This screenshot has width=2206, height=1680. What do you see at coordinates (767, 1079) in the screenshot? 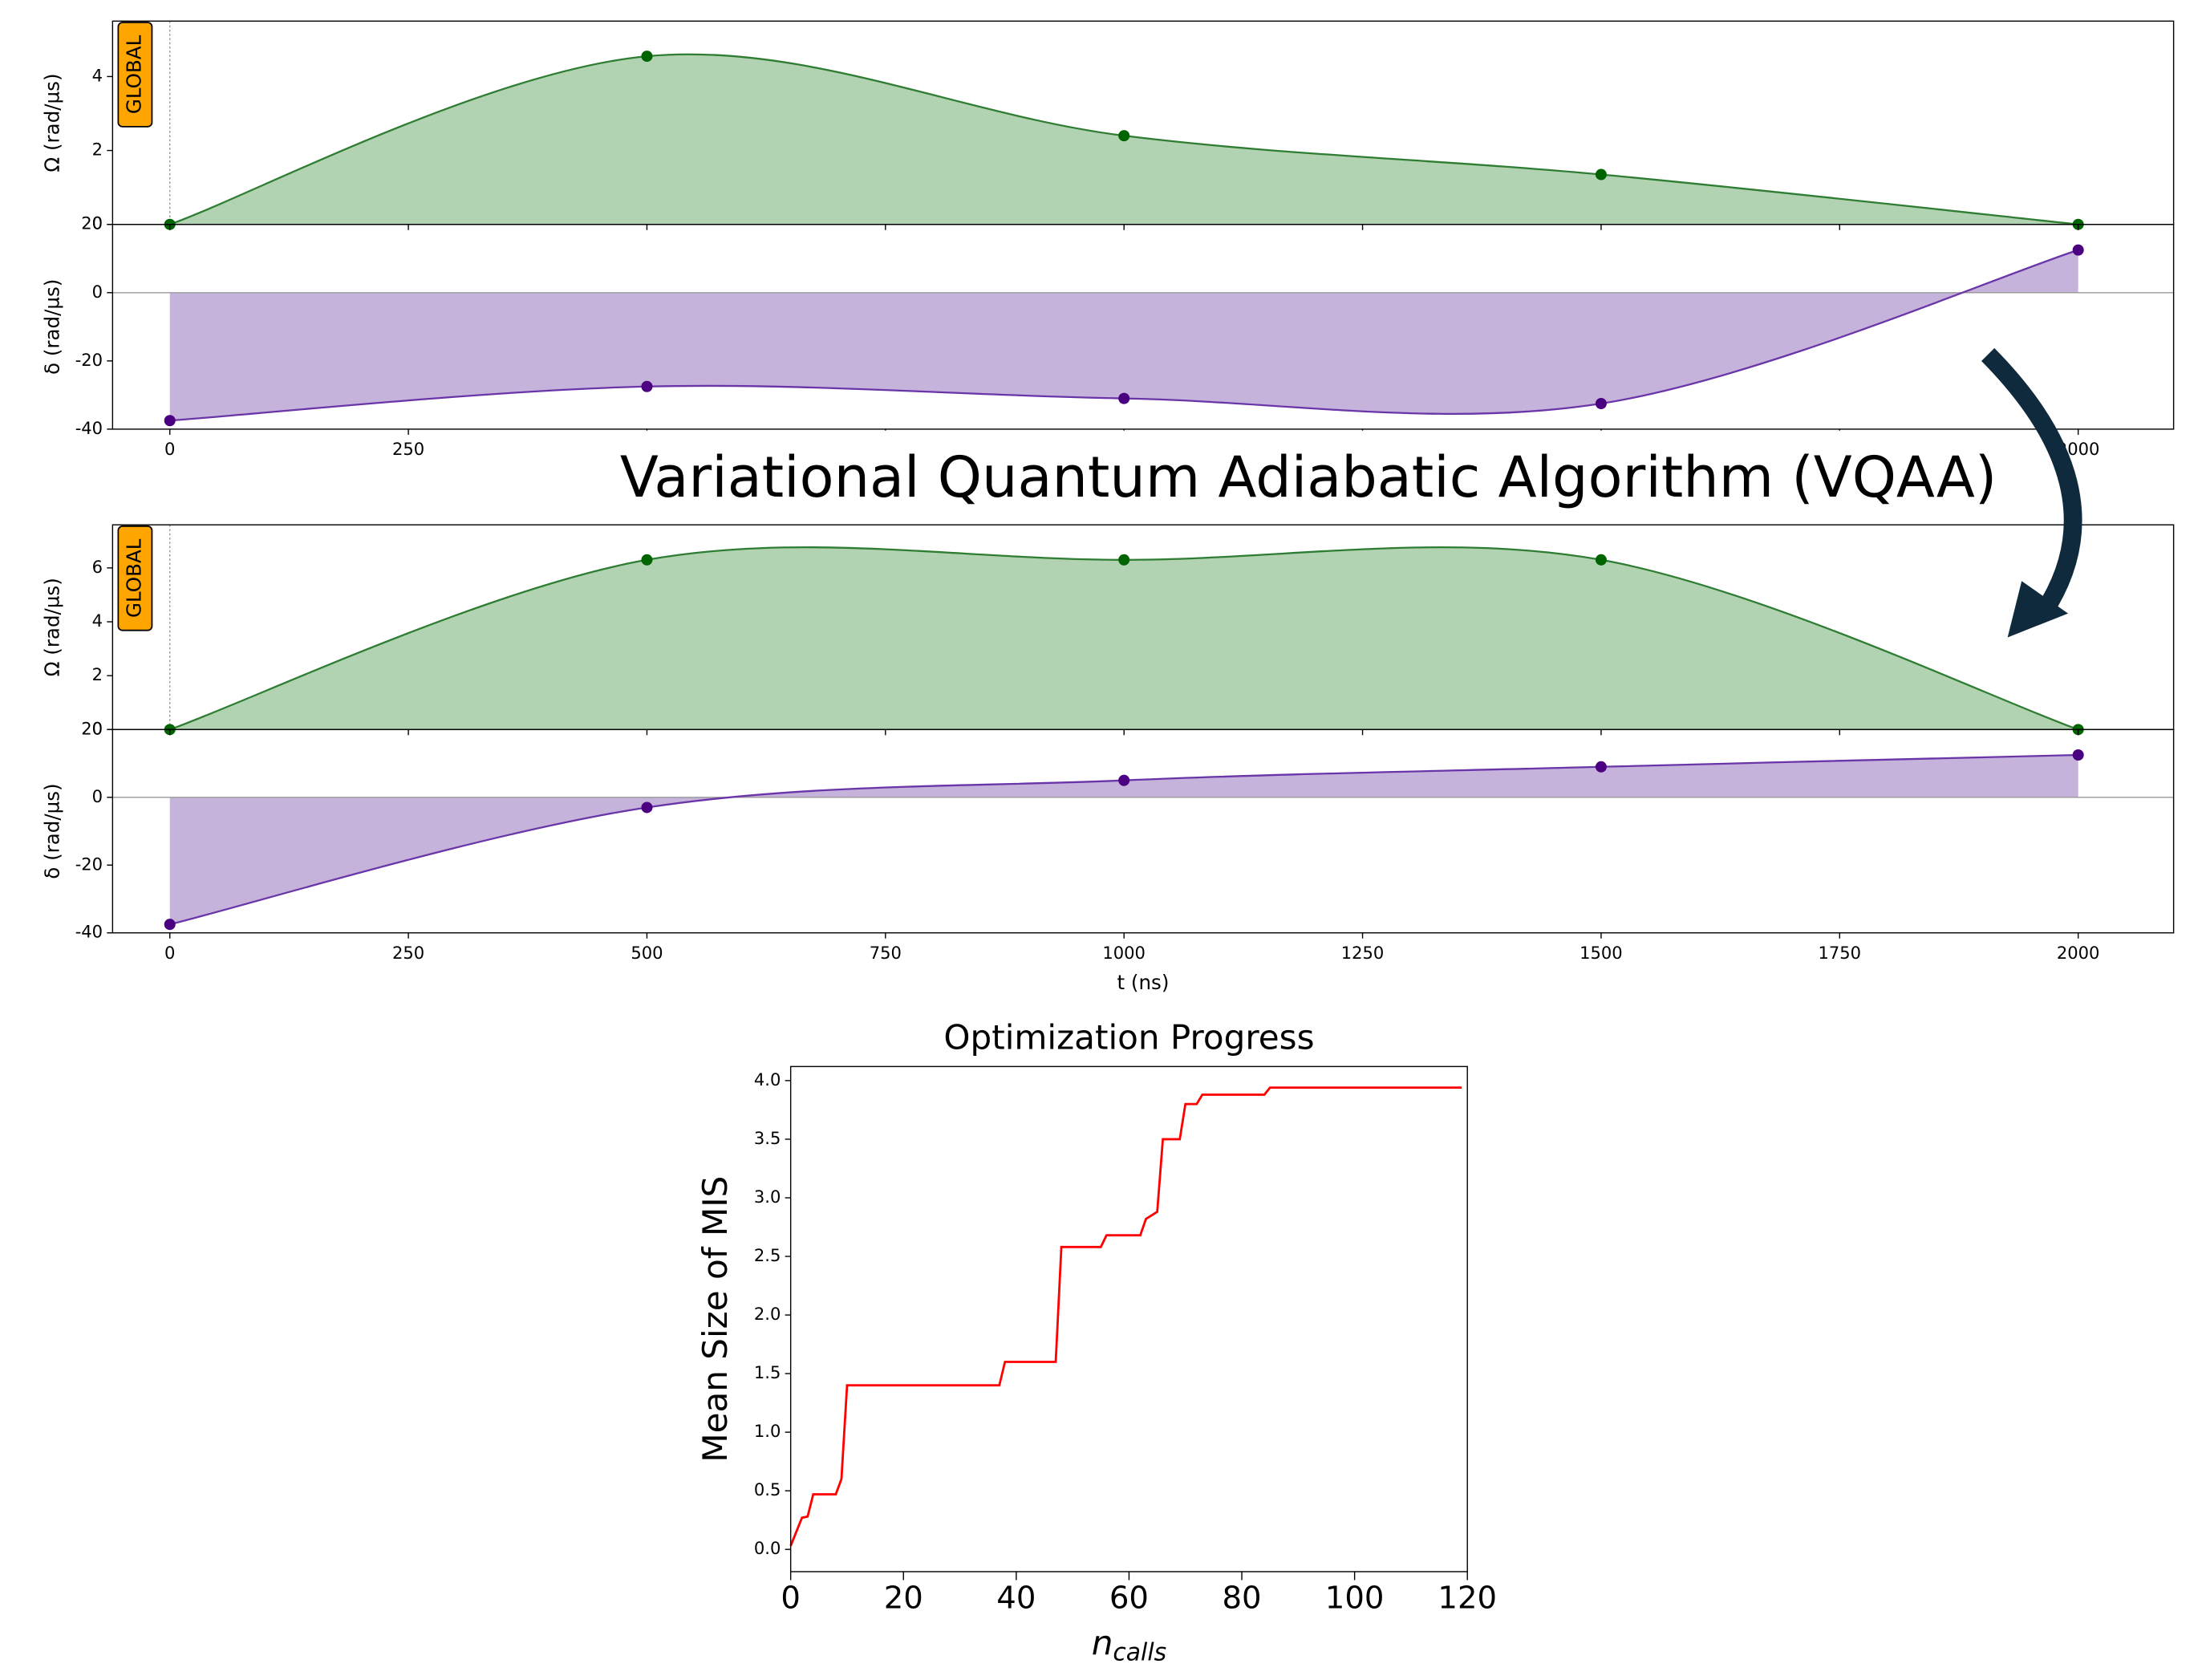
I see `y-tick-label: 4.0` at bounding box center [767, 1079].